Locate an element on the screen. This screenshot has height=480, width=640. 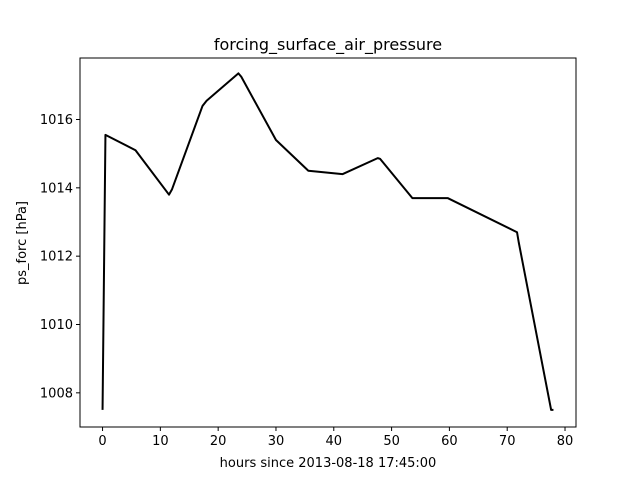
y-axis-label: ps_forc [hPa] is located at coordinates (22, 243).